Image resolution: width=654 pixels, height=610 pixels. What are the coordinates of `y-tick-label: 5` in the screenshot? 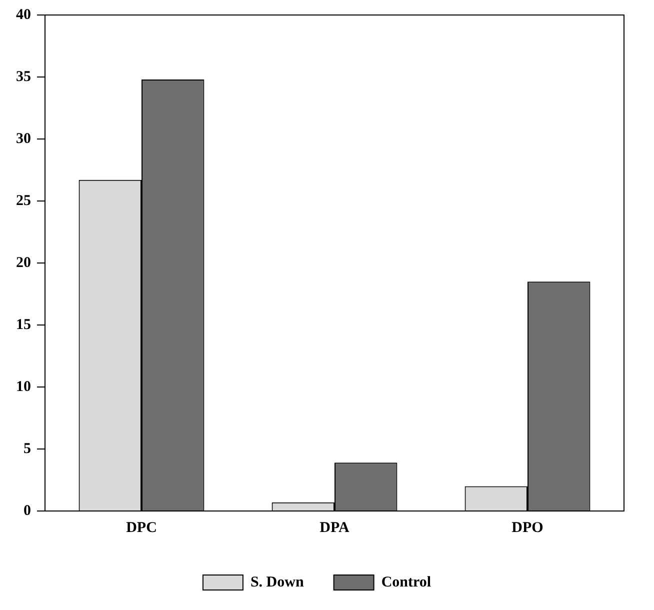 It's located at (27, 448).